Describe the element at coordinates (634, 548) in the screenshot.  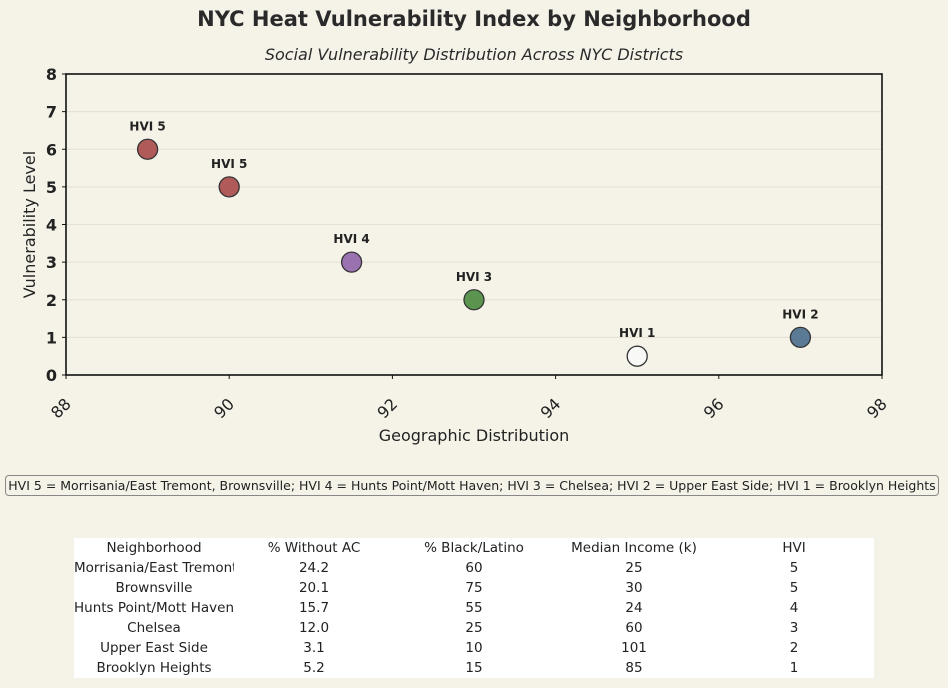
I see `header-median-income: Median Income (k)` at that location.